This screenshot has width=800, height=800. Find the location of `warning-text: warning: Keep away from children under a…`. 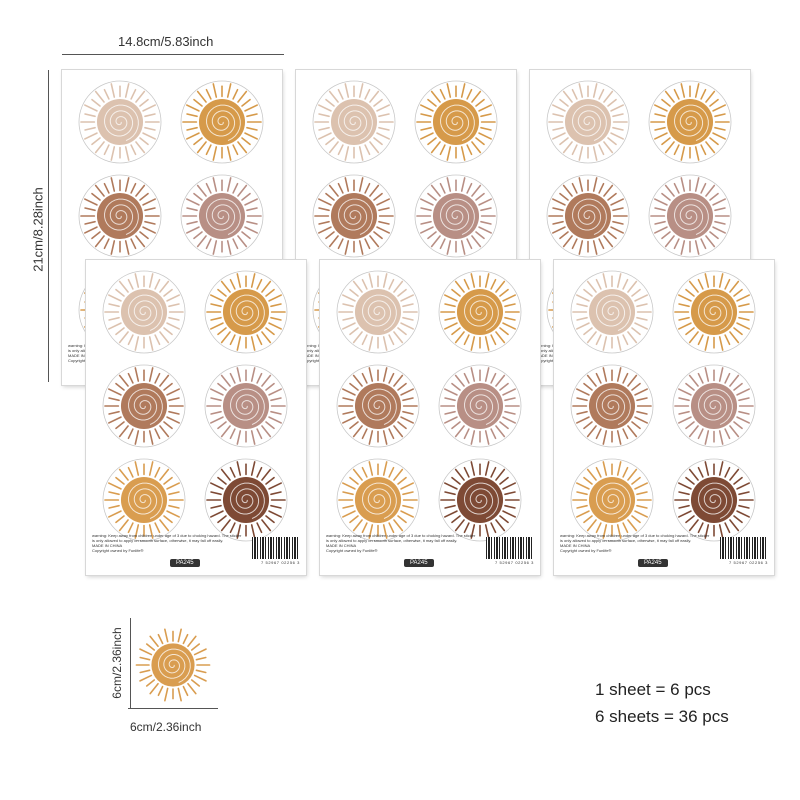

warning-text: warning: Keep away from children under a… is located at coordinates (401, 543).